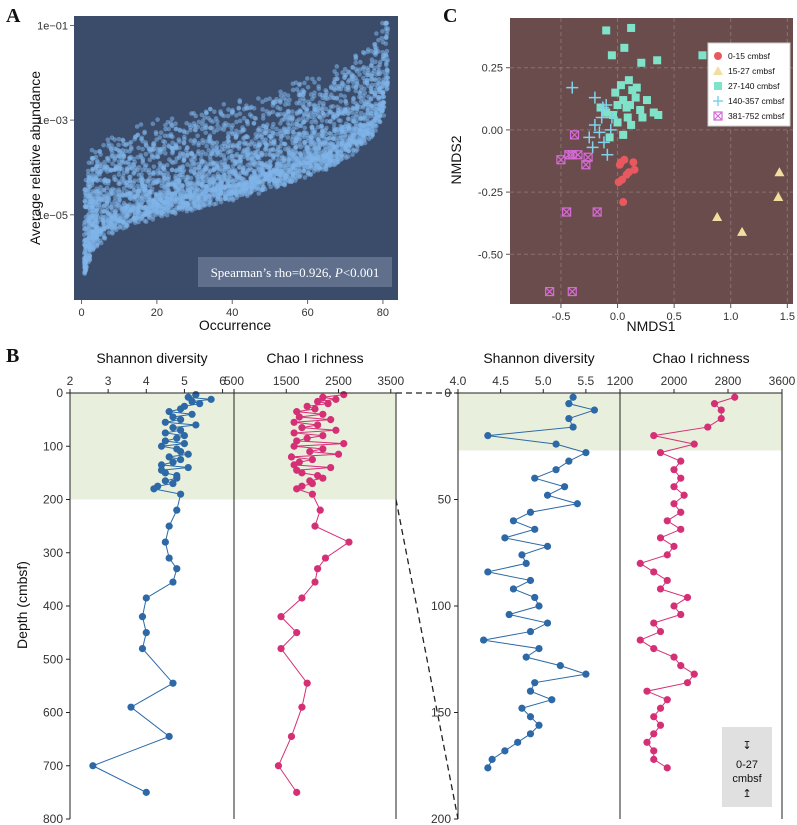 The image size is (797, 825). What do you see at coordinates (59, 393) in the screenshot?
I see `ytick-label: 0` at bounding box center [59, 393].